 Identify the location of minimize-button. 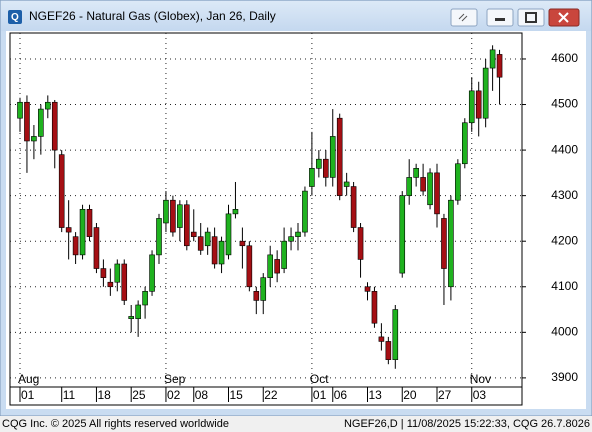
(500, 17).